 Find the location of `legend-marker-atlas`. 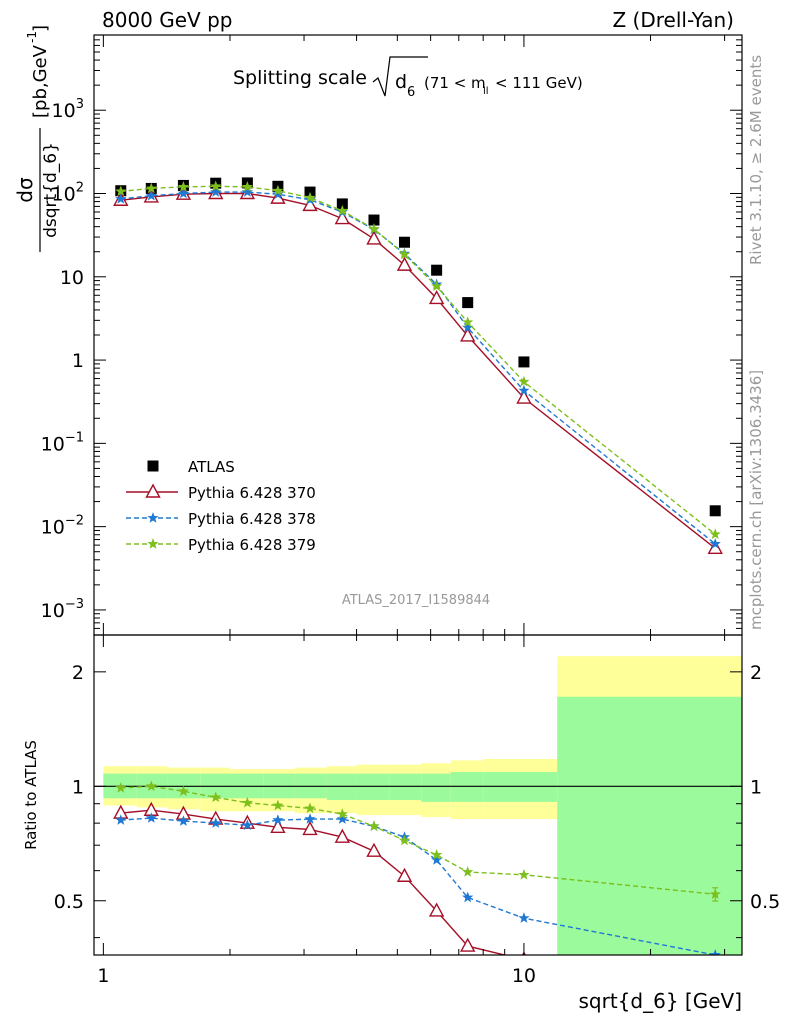

legend-marker-atlas is located at coordinates (153, 466).